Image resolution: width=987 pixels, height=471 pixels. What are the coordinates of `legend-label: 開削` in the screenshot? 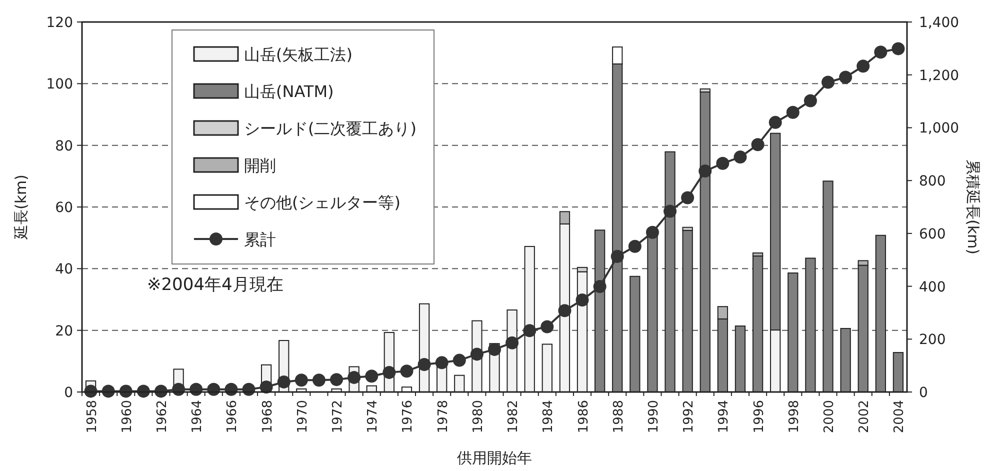 It's located at (260, 165).